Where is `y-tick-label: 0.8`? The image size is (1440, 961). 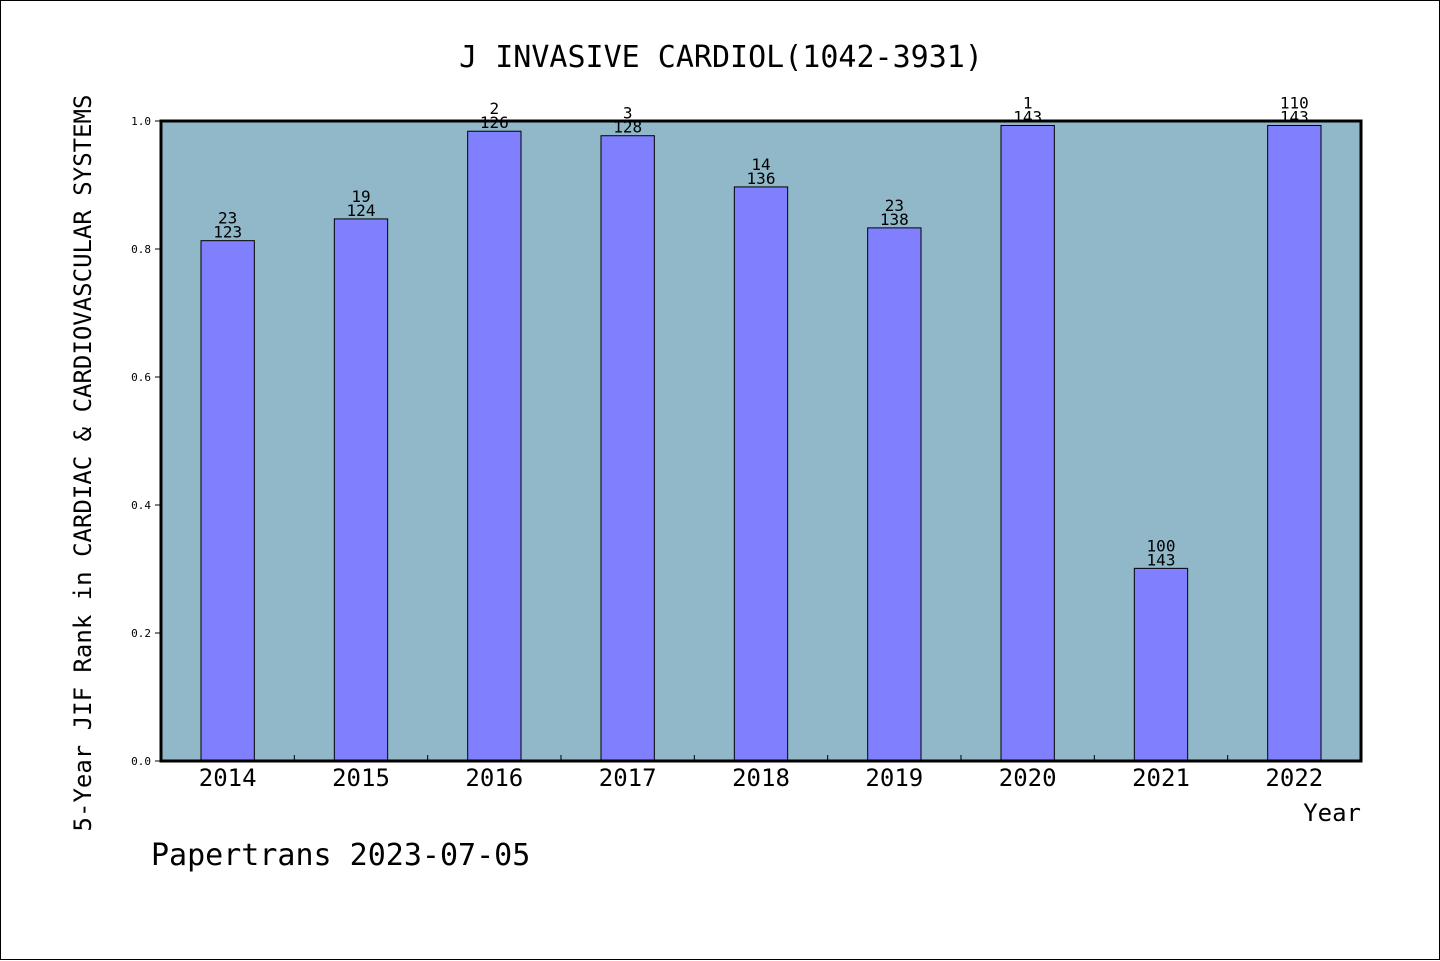
y-tick-label: 0.8 is located at coordinates (141, 249).